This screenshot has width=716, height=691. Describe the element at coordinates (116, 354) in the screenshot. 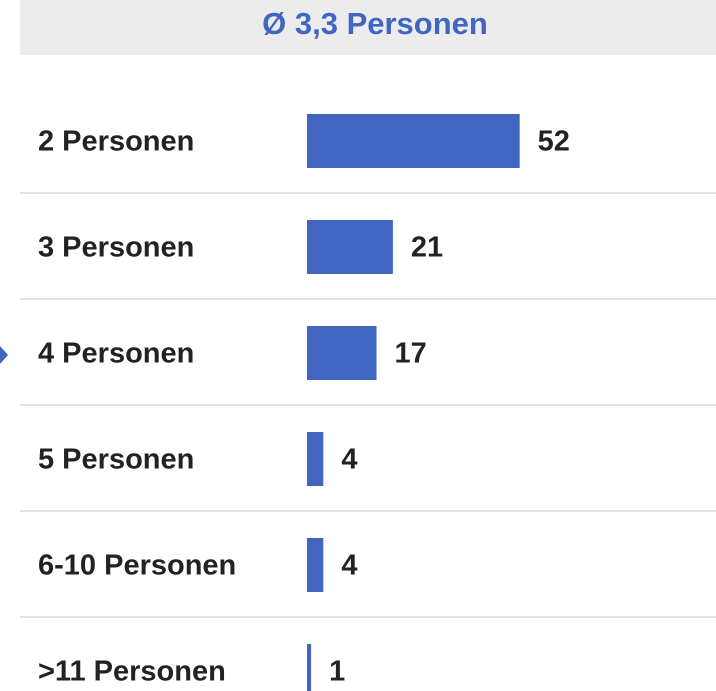

I see `category-label: 4 Personen` at that location.